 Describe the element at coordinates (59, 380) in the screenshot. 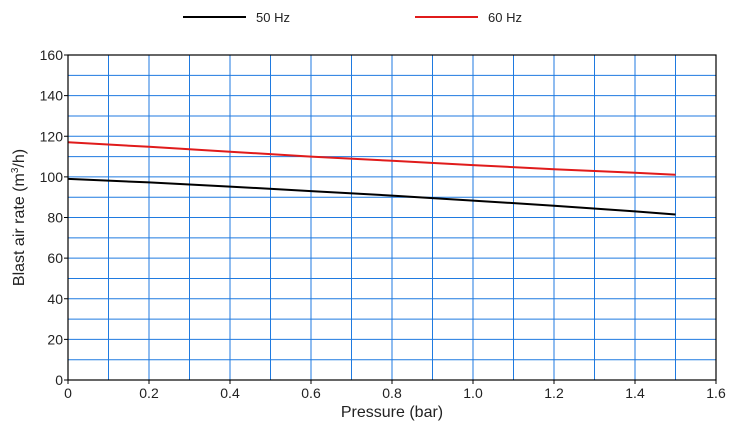

I see `y-tick-label: 0` at that location.